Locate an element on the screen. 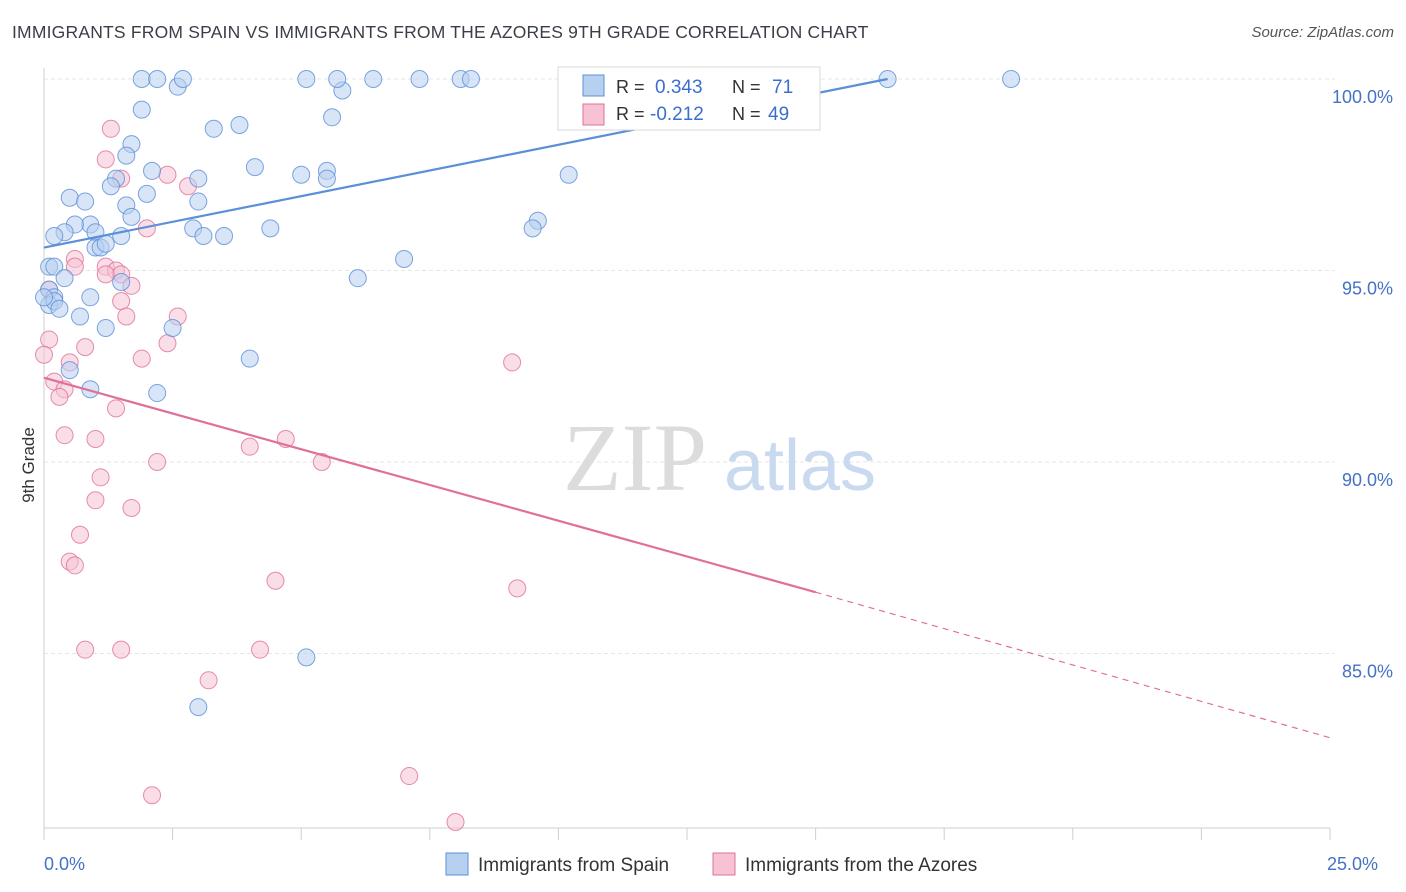 The height and width of the screenshot is (892, 1406). legend-n-label-spain: N = is located at coordinates (746, 87).